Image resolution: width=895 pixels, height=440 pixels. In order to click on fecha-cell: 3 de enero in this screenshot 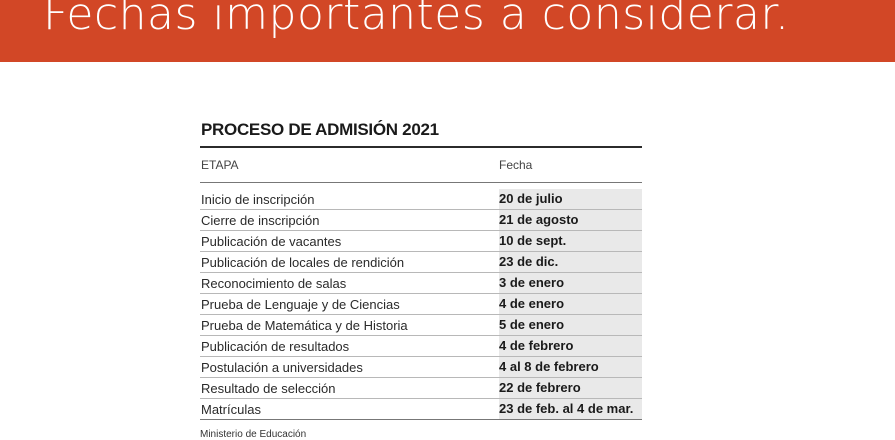, I will do `click(570, 283)`.